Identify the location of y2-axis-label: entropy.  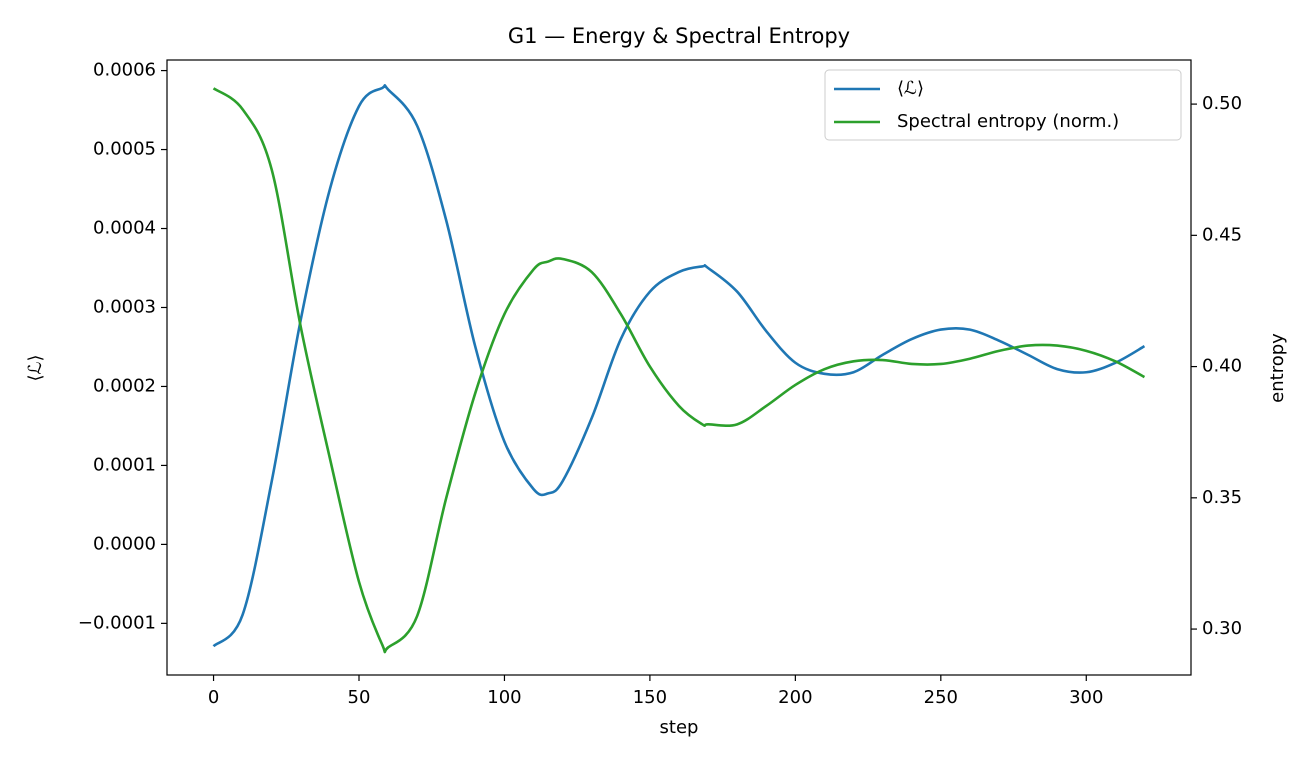
(1277, 368).